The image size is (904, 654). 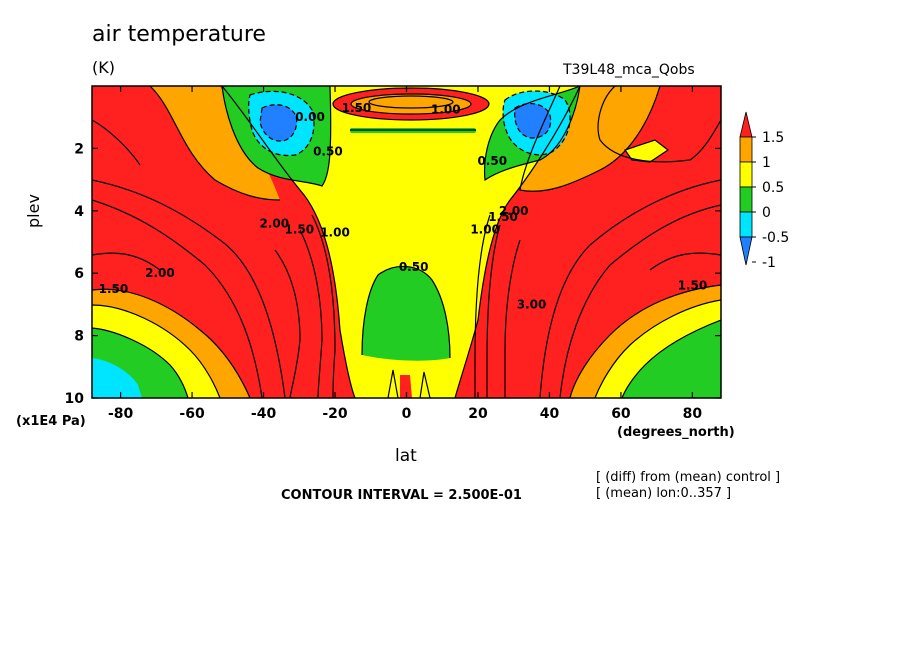 What do you see at coordinates (693, 414) in the screenshot?
I see `x-tick-label: 80` at bounding box center [693, 414].